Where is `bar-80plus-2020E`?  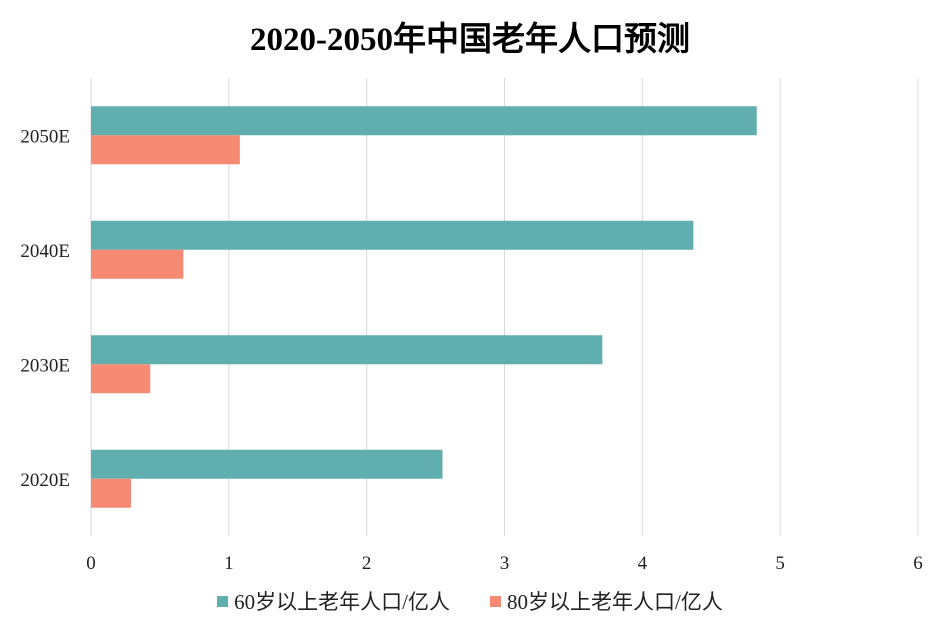 bar-80plus-2020E is located at coordinates (111, 493).